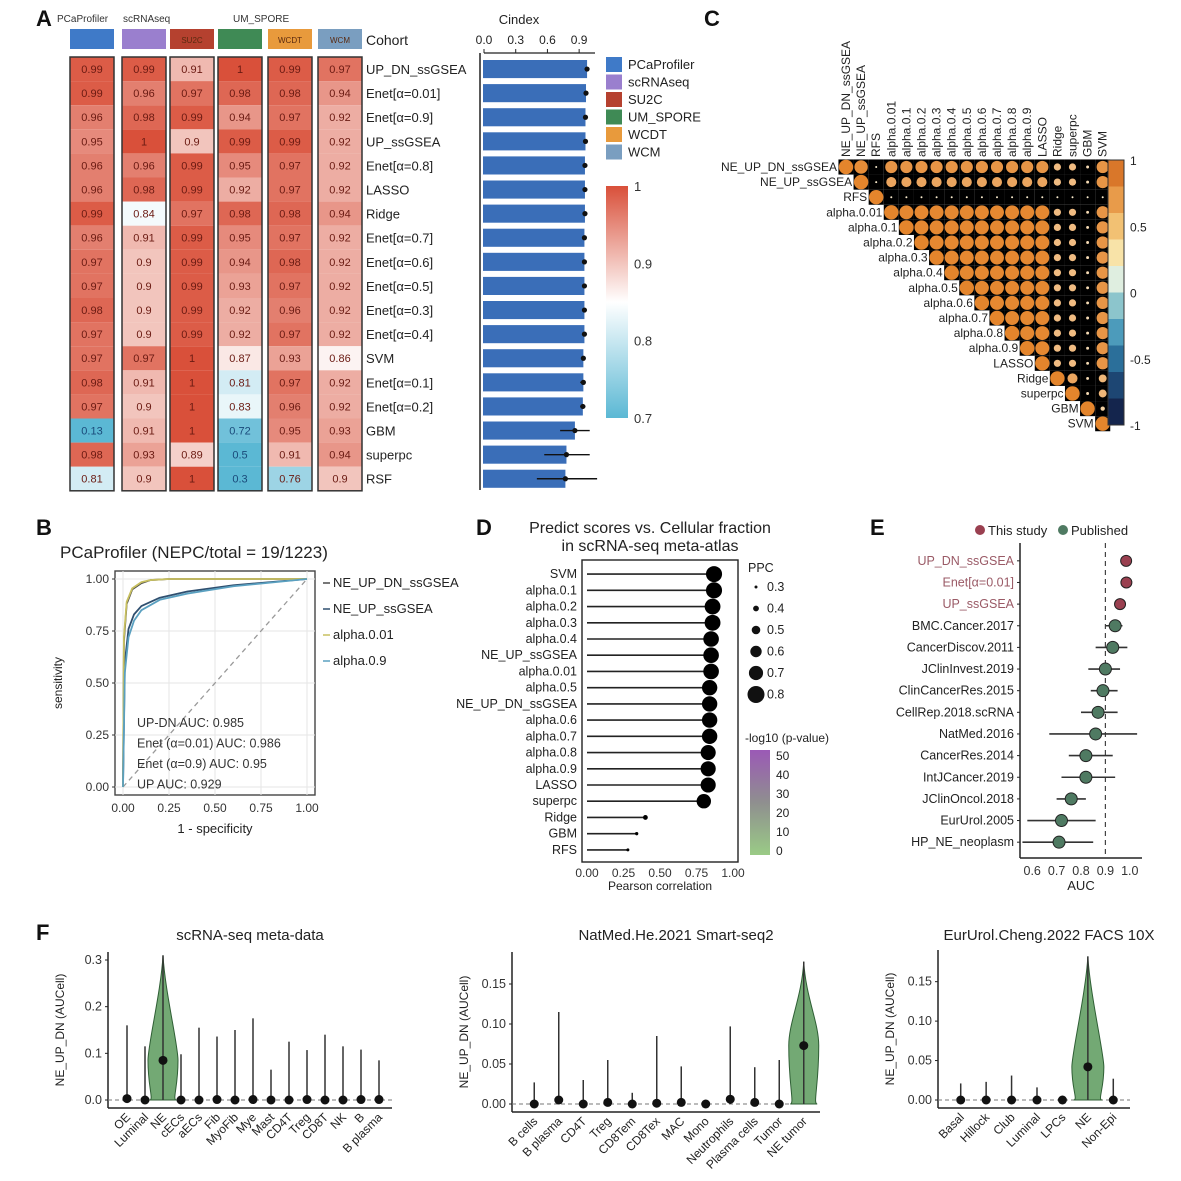  Describe the element at coordinates (1033, 378) in the screenshot. I see `corr-row-label: Ridge` at that location.